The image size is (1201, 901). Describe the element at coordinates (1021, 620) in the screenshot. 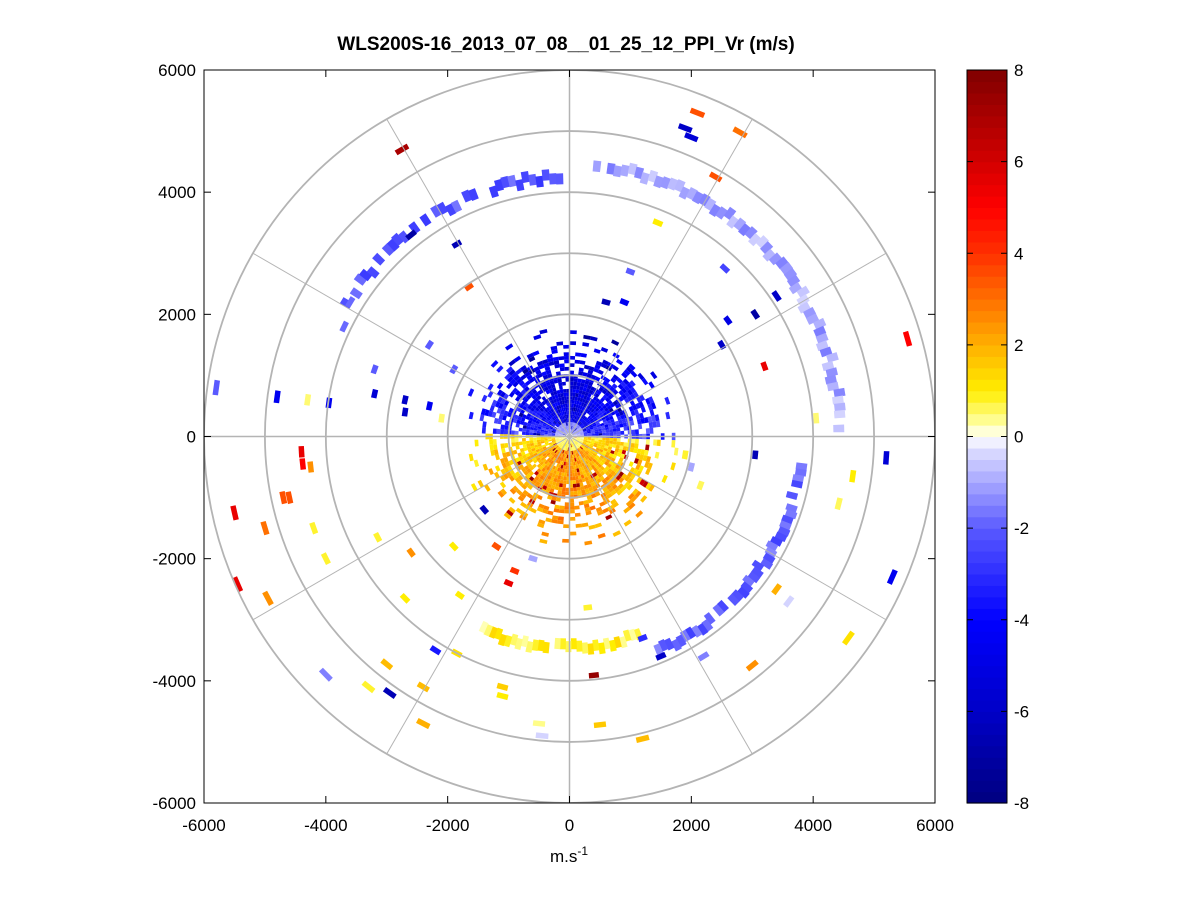

I see `colorbar-tick-label: -4` at that location.